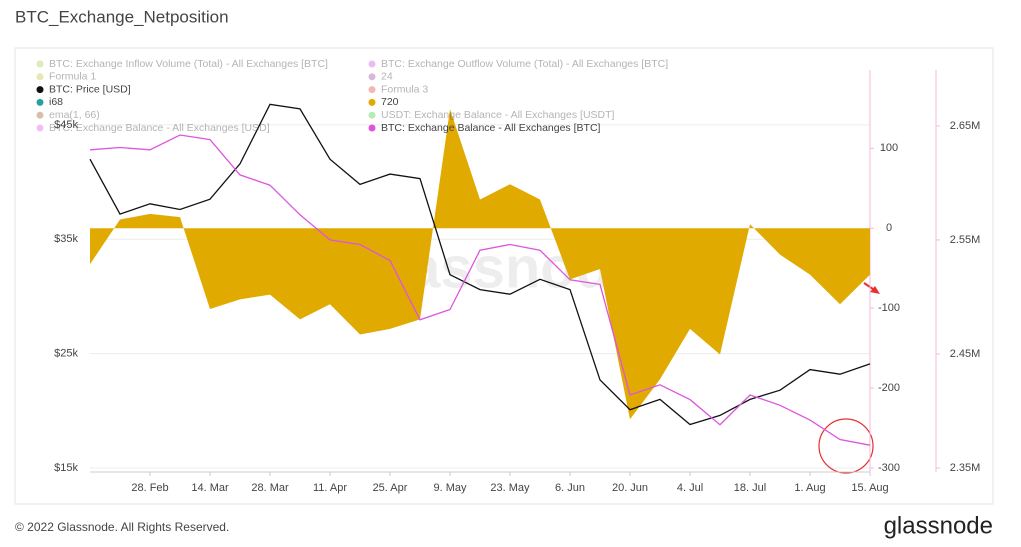 The image size is (1021, 547). Describe the element at coordinates (72, 77) in the screenshot. I see `legend-label: Formula 1` at that location.